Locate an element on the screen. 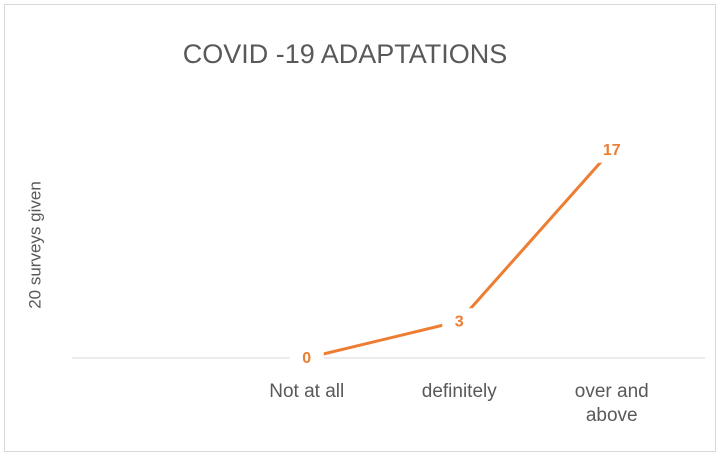 This screenshot has width=720, height=456. data-label: 3 is located at coordinates (459, 321).